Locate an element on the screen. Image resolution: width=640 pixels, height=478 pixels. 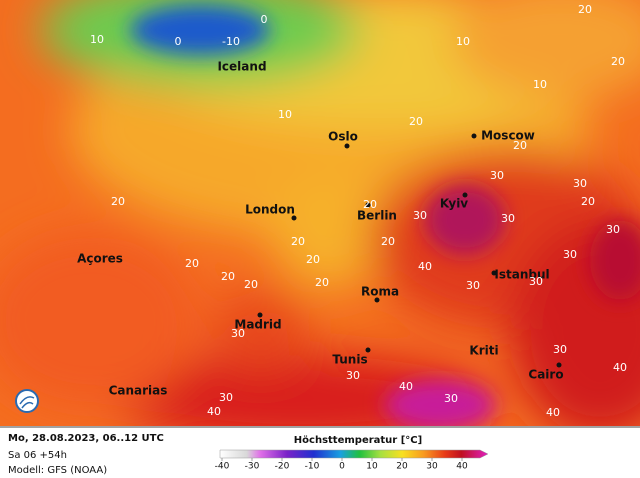
place-label: Kriti is located at coordinates (483, 351).